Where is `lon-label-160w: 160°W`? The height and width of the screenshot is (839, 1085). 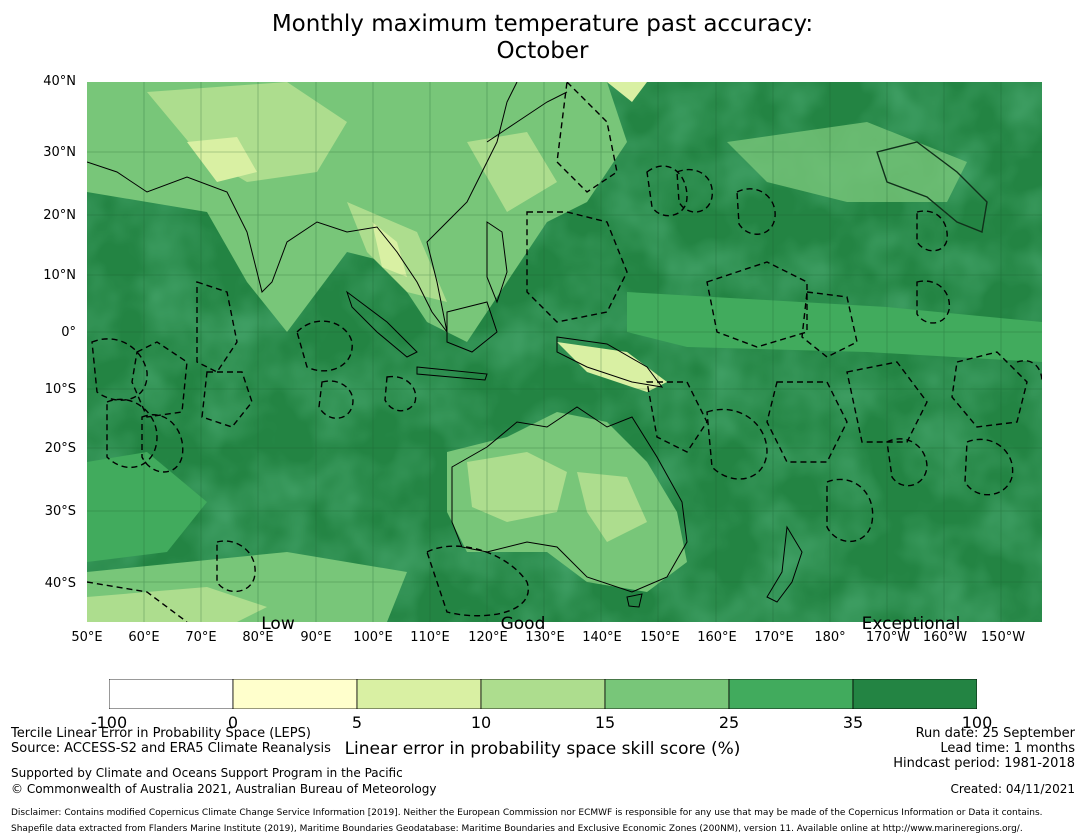 lon-label-160w: 160°W is located at coordinates (945, 637).